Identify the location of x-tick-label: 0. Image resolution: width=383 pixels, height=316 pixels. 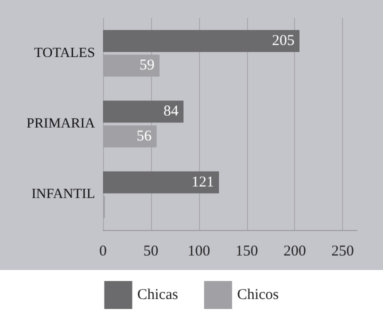
(103, 252).